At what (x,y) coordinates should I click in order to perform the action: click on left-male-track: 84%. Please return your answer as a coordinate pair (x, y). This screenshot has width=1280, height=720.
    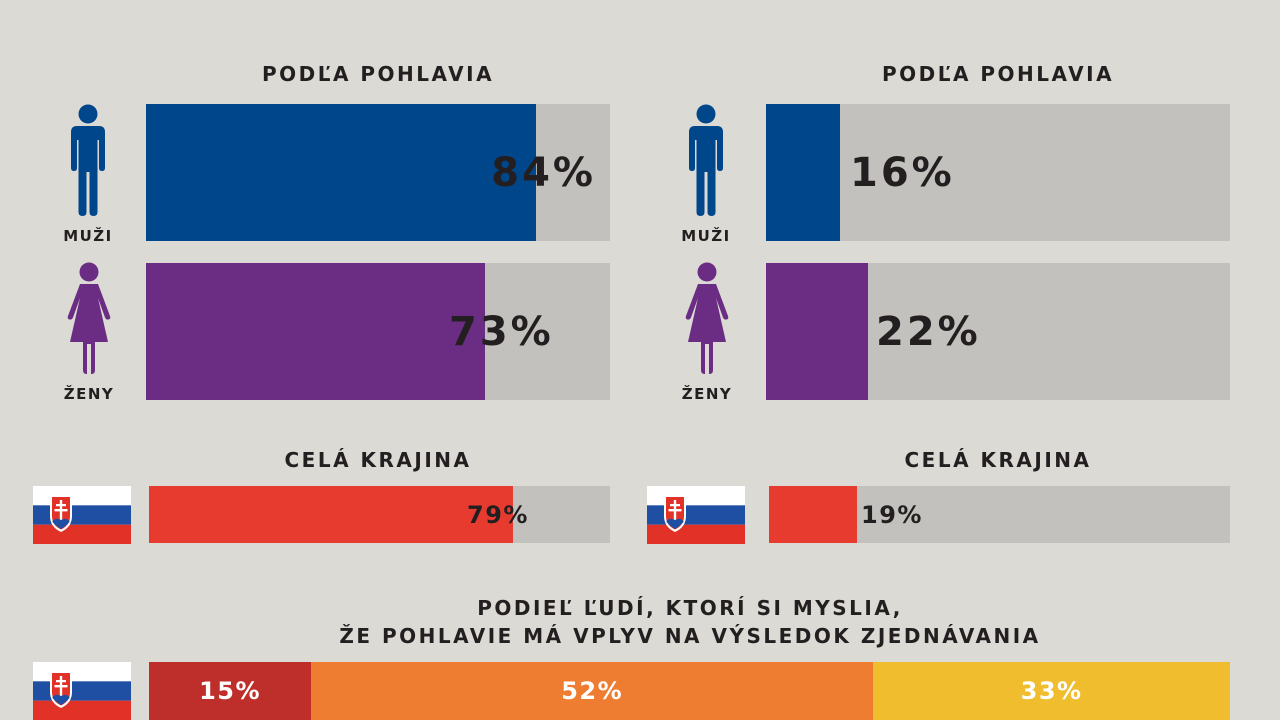
    Looking at the image, I should click on (378, 172).